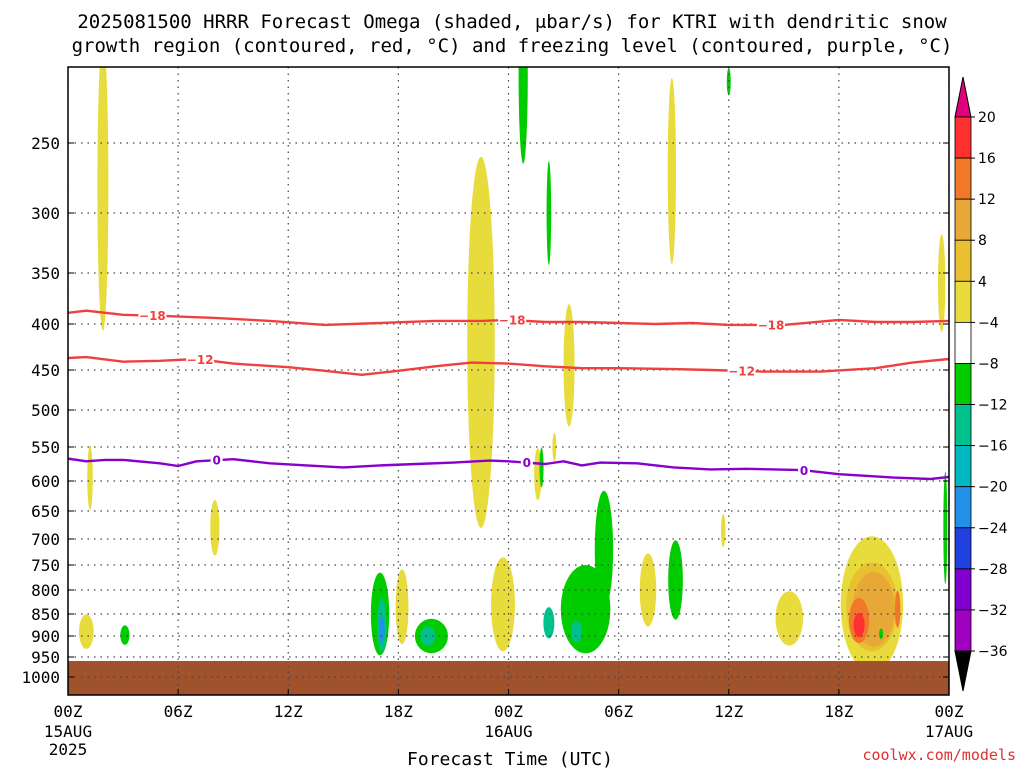 The image size is (1024, 768). What do you see at coordinates (939, 755) in the screenshot?
I see `credit-text: coolwx.com/models` at bounding box center [939, 755].